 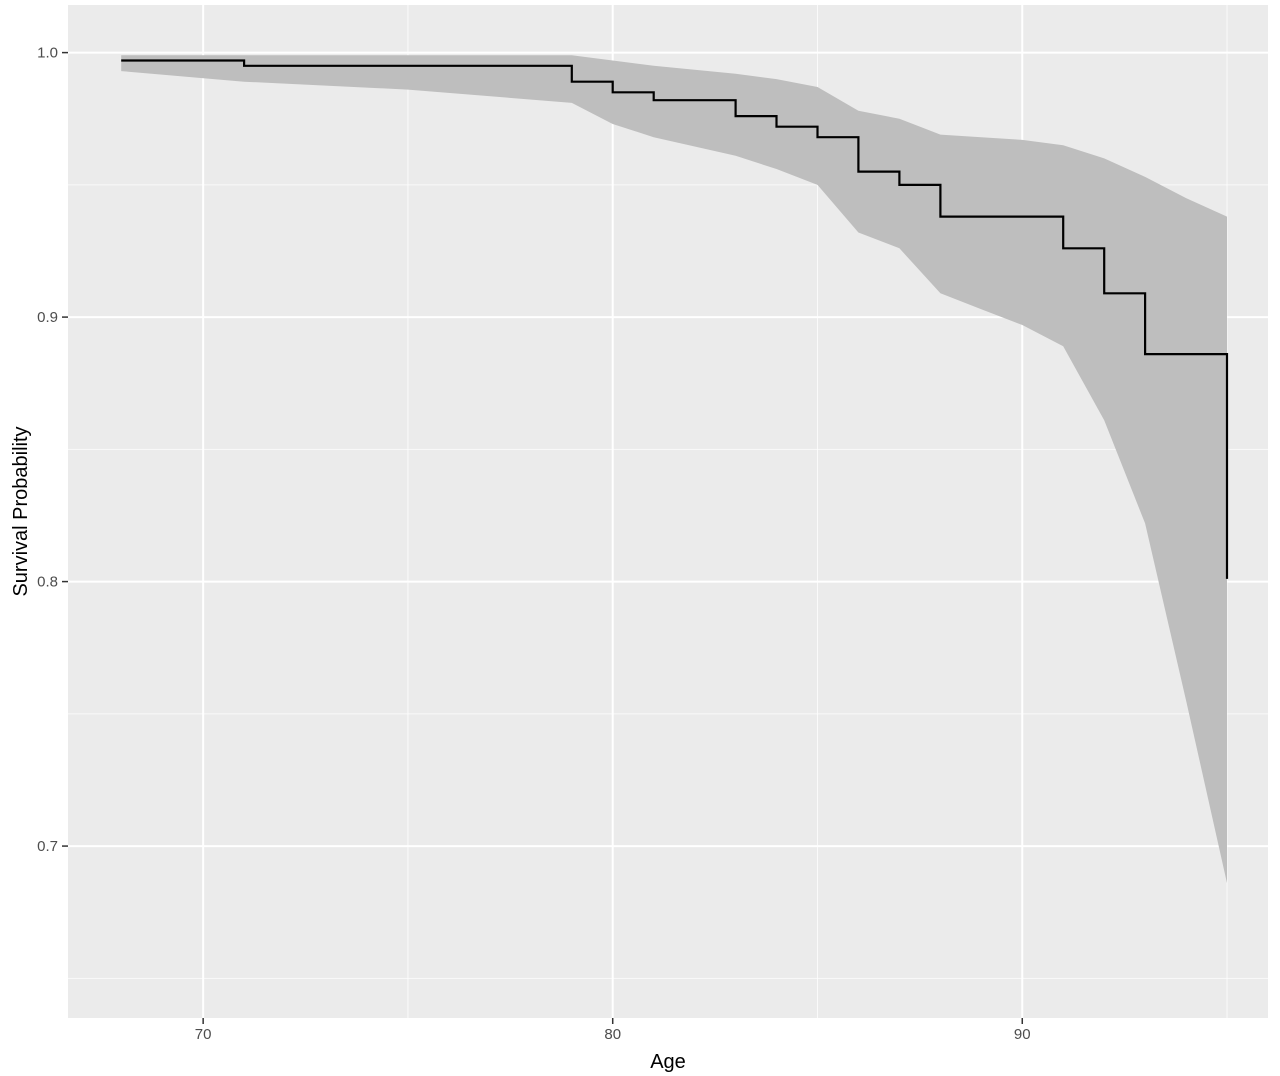 What do you see at coordinates (203, 1034) in the screenshot?
I see `x-tick-label: 70` at bounding box center [203, 1034].